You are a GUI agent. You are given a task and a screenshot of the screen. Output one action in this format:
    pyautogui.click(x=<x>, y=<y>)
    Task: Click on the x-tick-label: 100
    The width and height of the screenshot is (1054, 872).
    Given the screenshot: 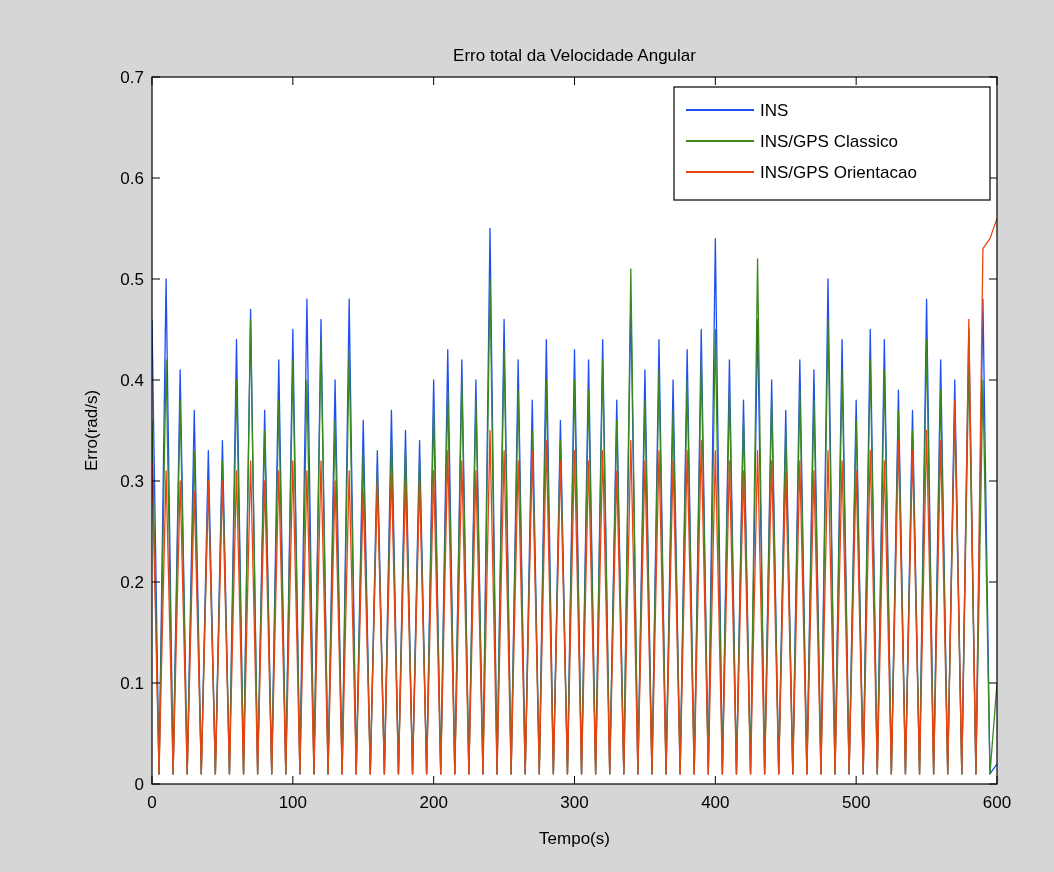 What is the action you would take?
    pyautogui.click(x=293, y=802)
    